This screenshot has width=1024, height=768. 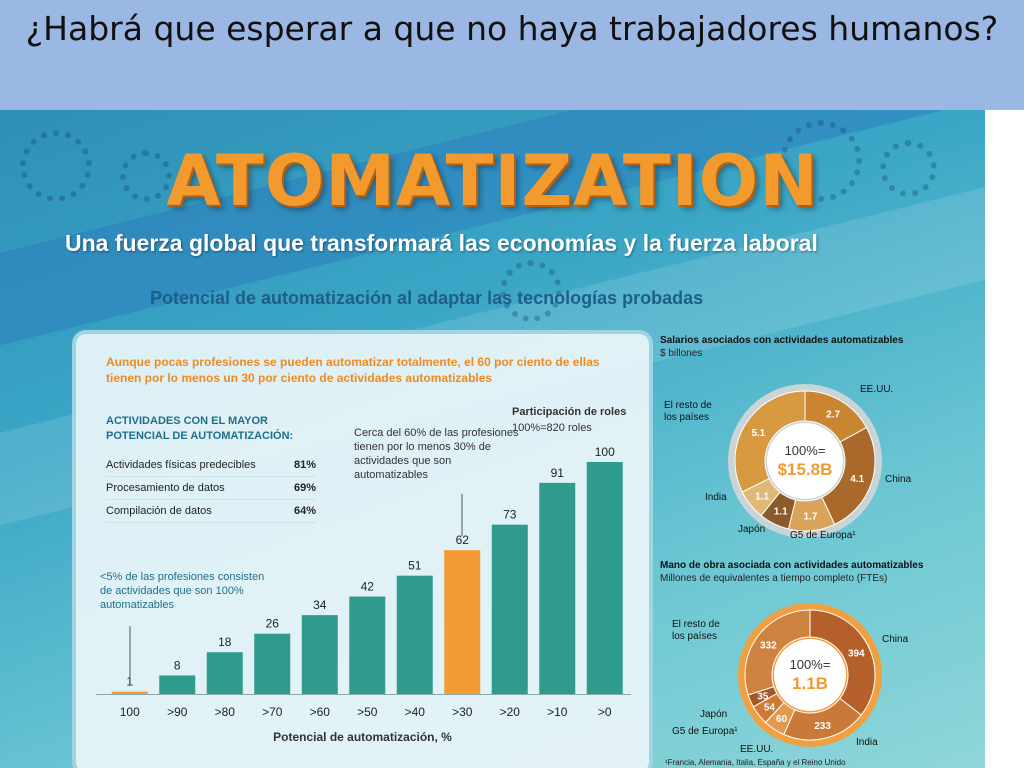 What do you see at coordinates (304, 488) in the screenshot?
I see `activity-pct: 69%` at bounding box center [304, 488].